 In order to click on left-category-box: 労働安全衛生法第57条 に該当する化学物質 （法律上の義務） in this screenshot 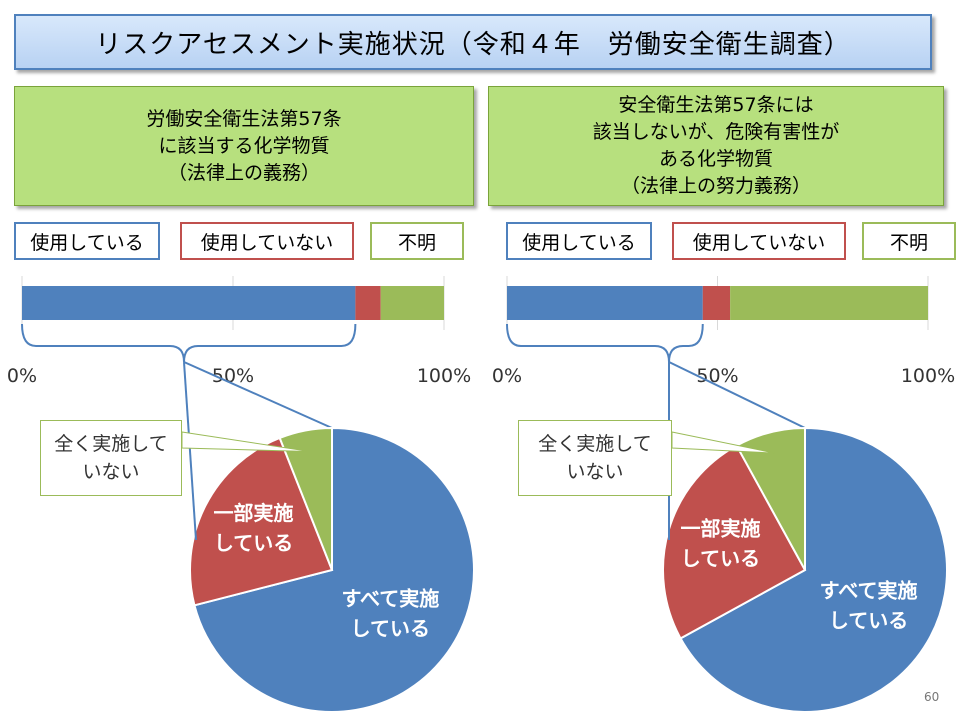, I will do `click(244, 146)`.